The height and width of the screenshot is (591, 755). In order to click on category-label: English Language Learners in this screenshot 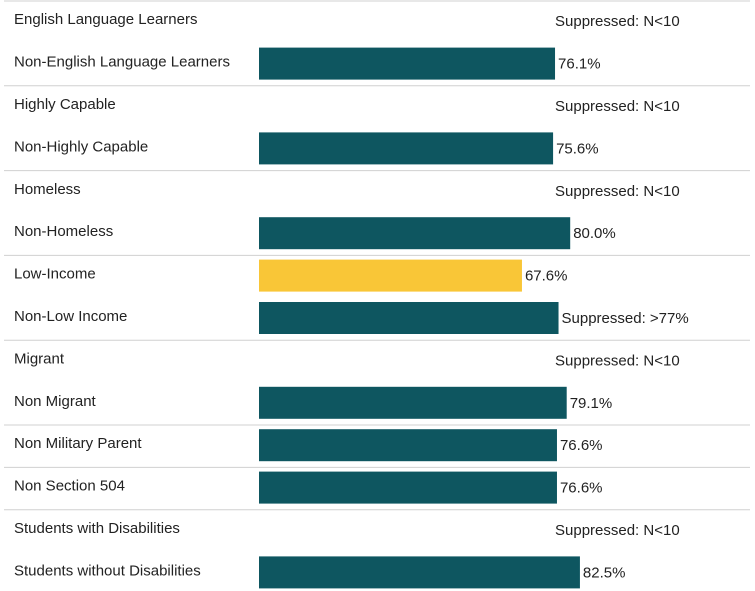, I will do `click(105, 19)`.